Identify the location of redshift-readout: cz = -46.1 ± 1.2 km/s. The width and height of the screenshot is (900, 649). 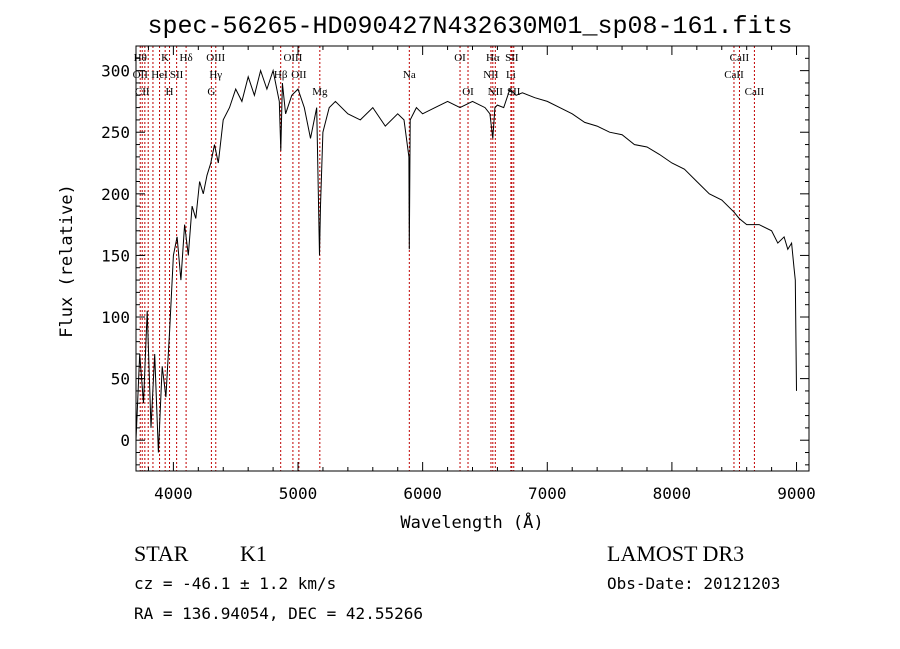
(235, 583).